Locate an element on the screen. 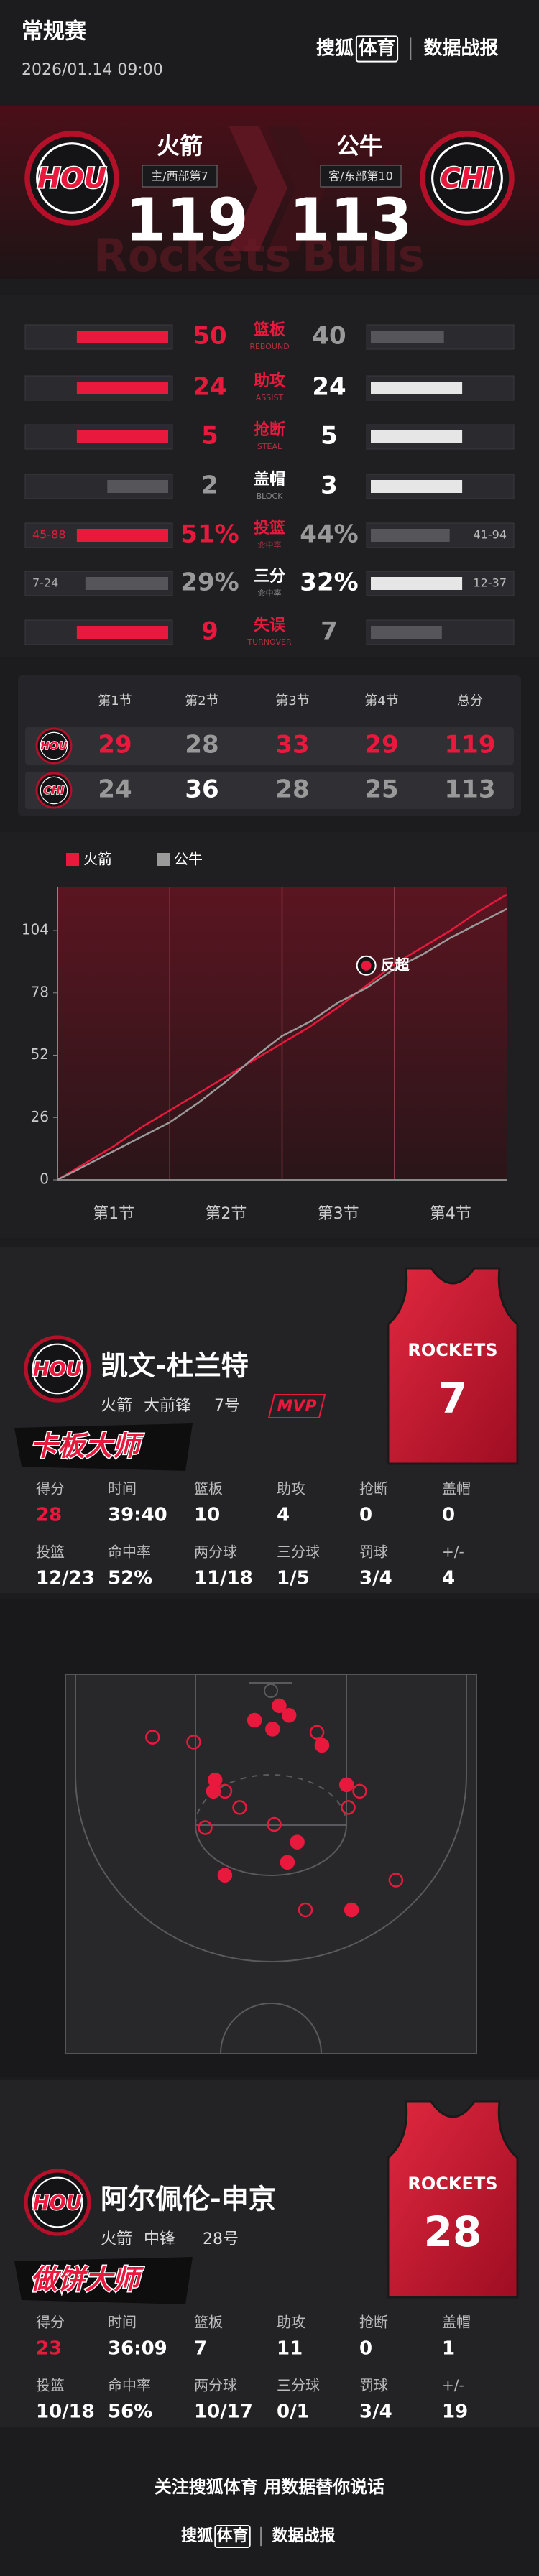 The height and width of the screenshot is (2576, 539). court is located at coordinates (271, 1864).